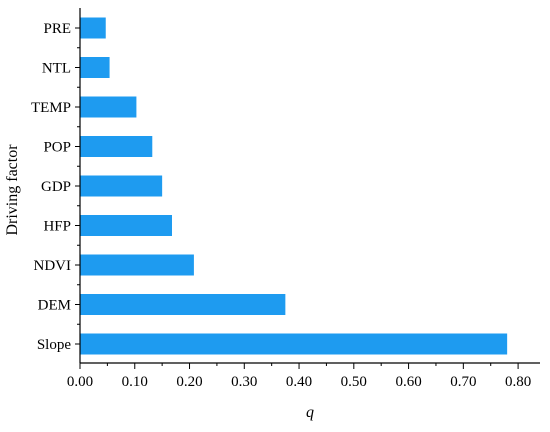 This screenshot has height=432, width=550. What do you see at coordinates (299, 382) in the screenshot?
I see `x-tick-label: 0.40` at bounding box center [299, 382].